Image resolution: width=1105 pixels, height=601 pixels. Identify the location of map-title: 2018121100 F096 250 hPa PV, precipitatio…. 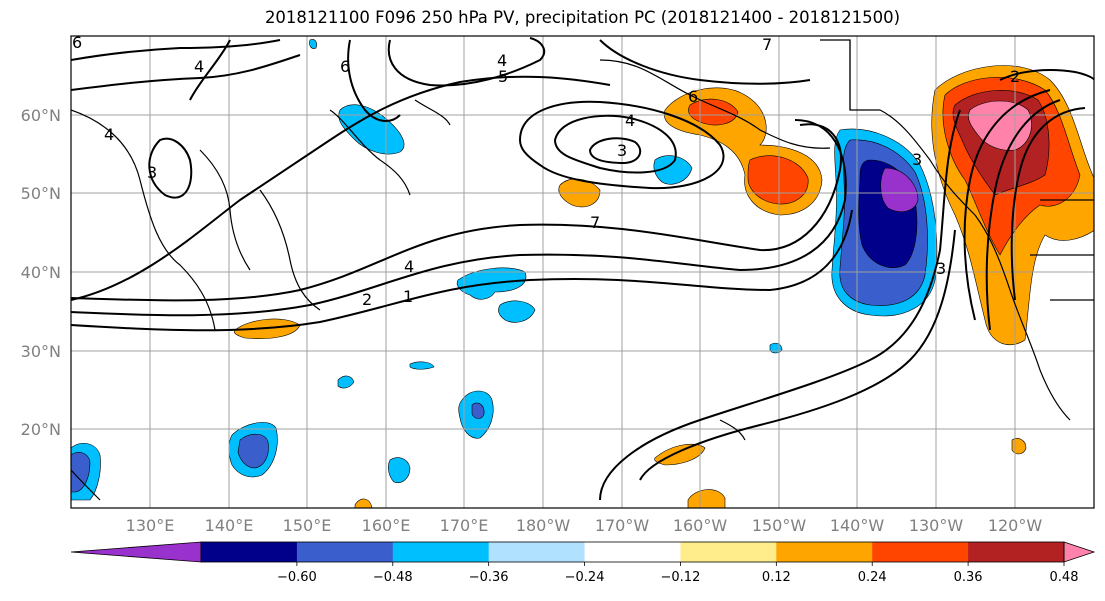
(582, 17).